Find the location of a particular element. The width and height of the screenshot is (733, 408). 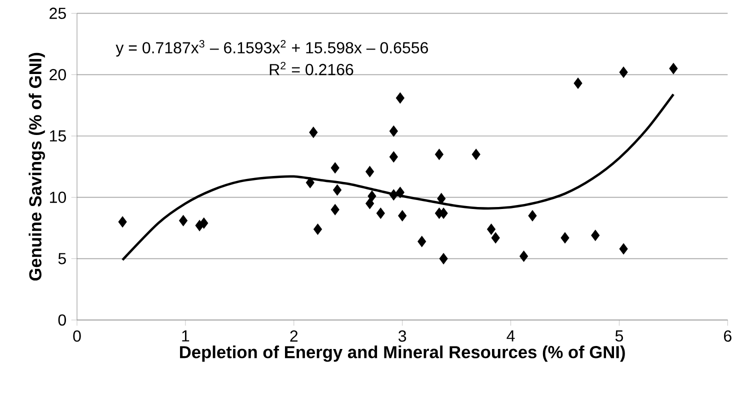

x-tick-label: 1 is located at coordinates (186, 336).